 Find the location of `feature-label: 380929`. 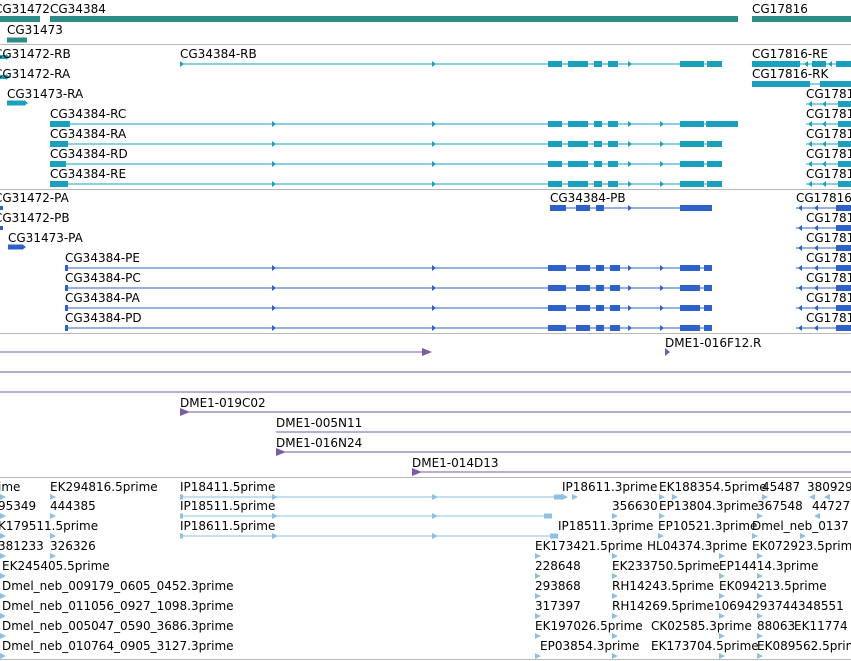

feature-label: 380929 is located at coordinates (829, 487).